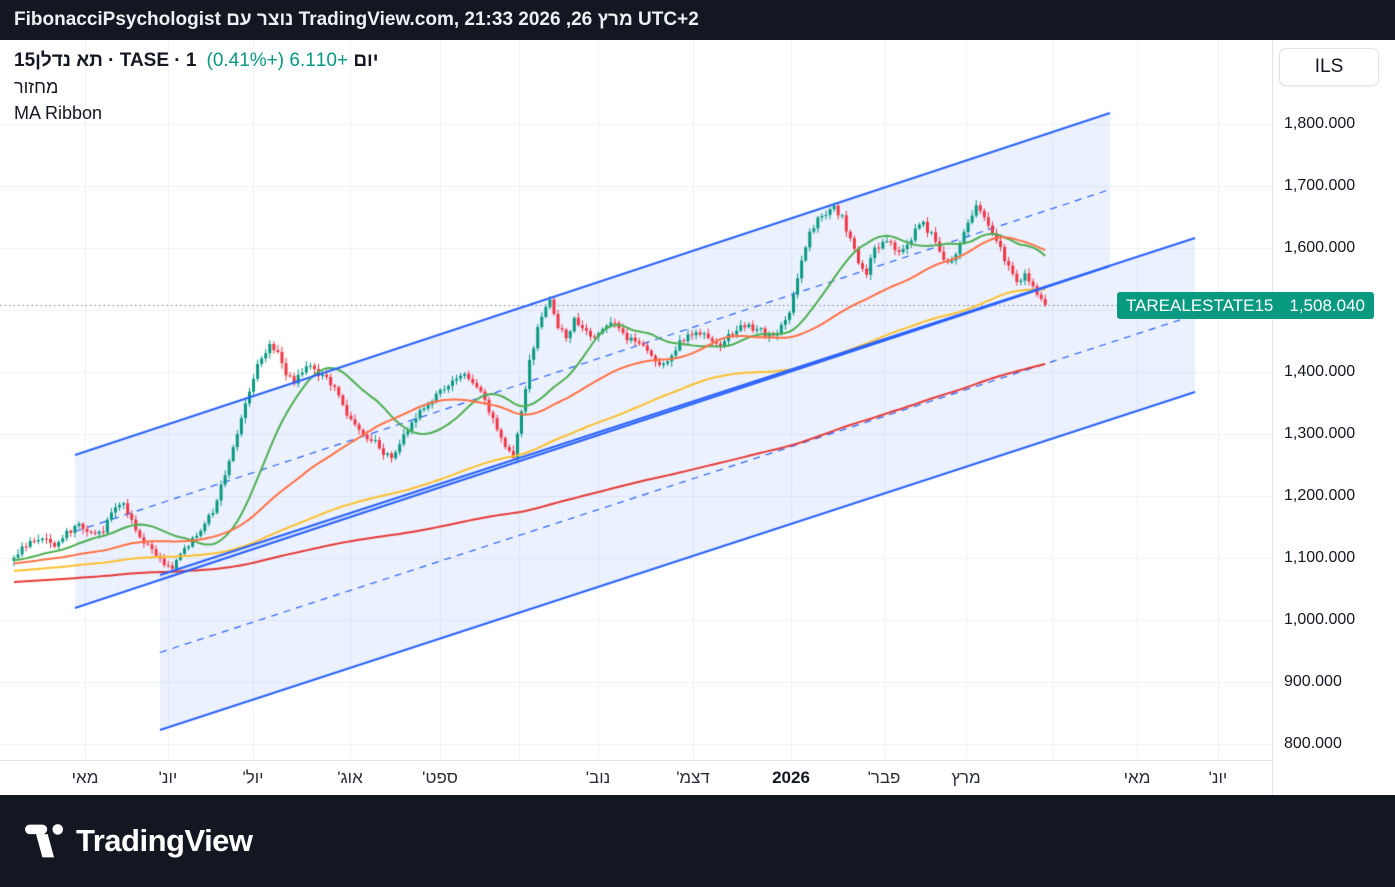  I want to click on price-axis-label: 1,300.000, so click(1320, 433).